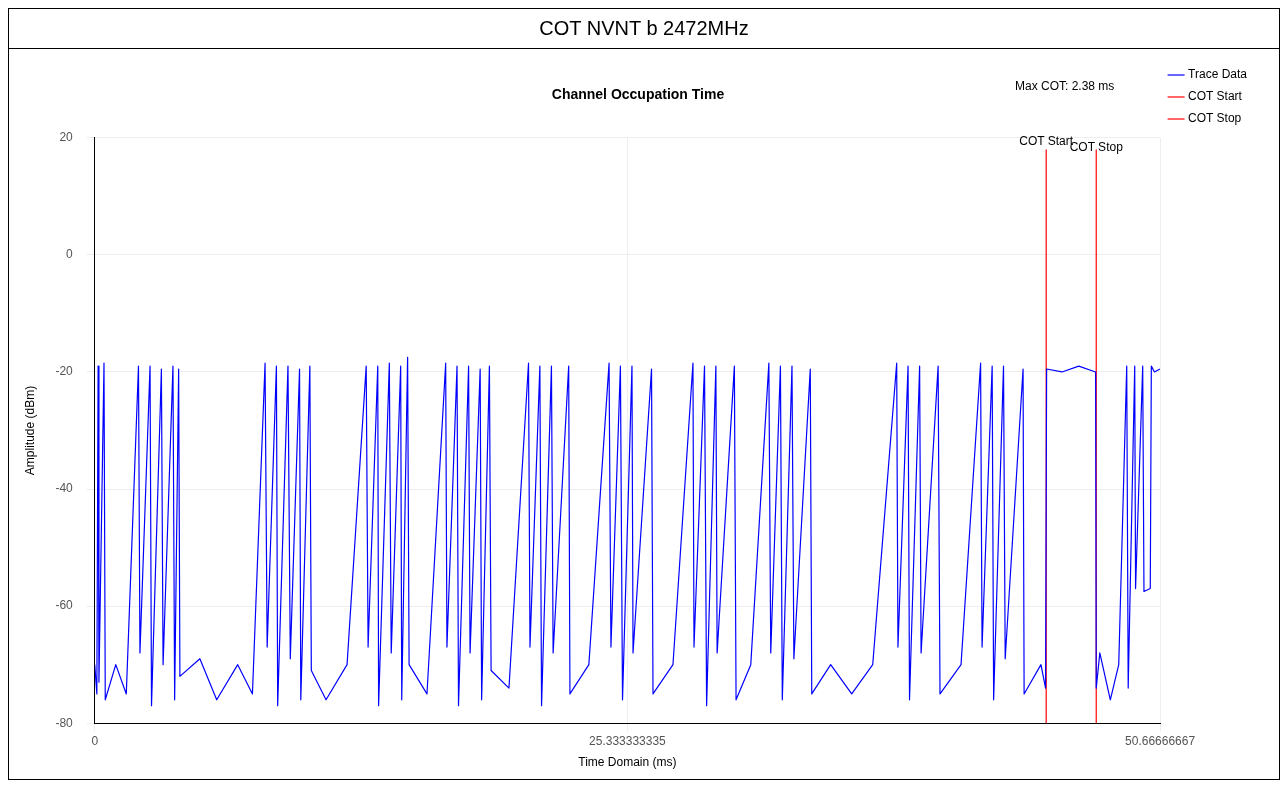 Image resolution: width=1287 pixels, height=794 pixels. What do you see at coordinates (29, 430) in the screenshot?
I see `y-axis-title: Amplitude (dBm)` at bounding box center [29, 430].